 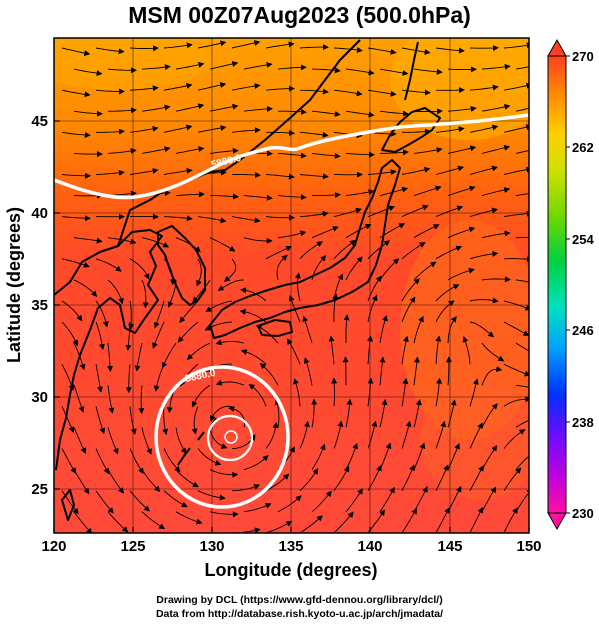 What do you see at coordinates (291, 546) in the screenshot?
I see `x-tick-labels: 120 125 130 135 140 145 150` at bounding box center [291, 546].